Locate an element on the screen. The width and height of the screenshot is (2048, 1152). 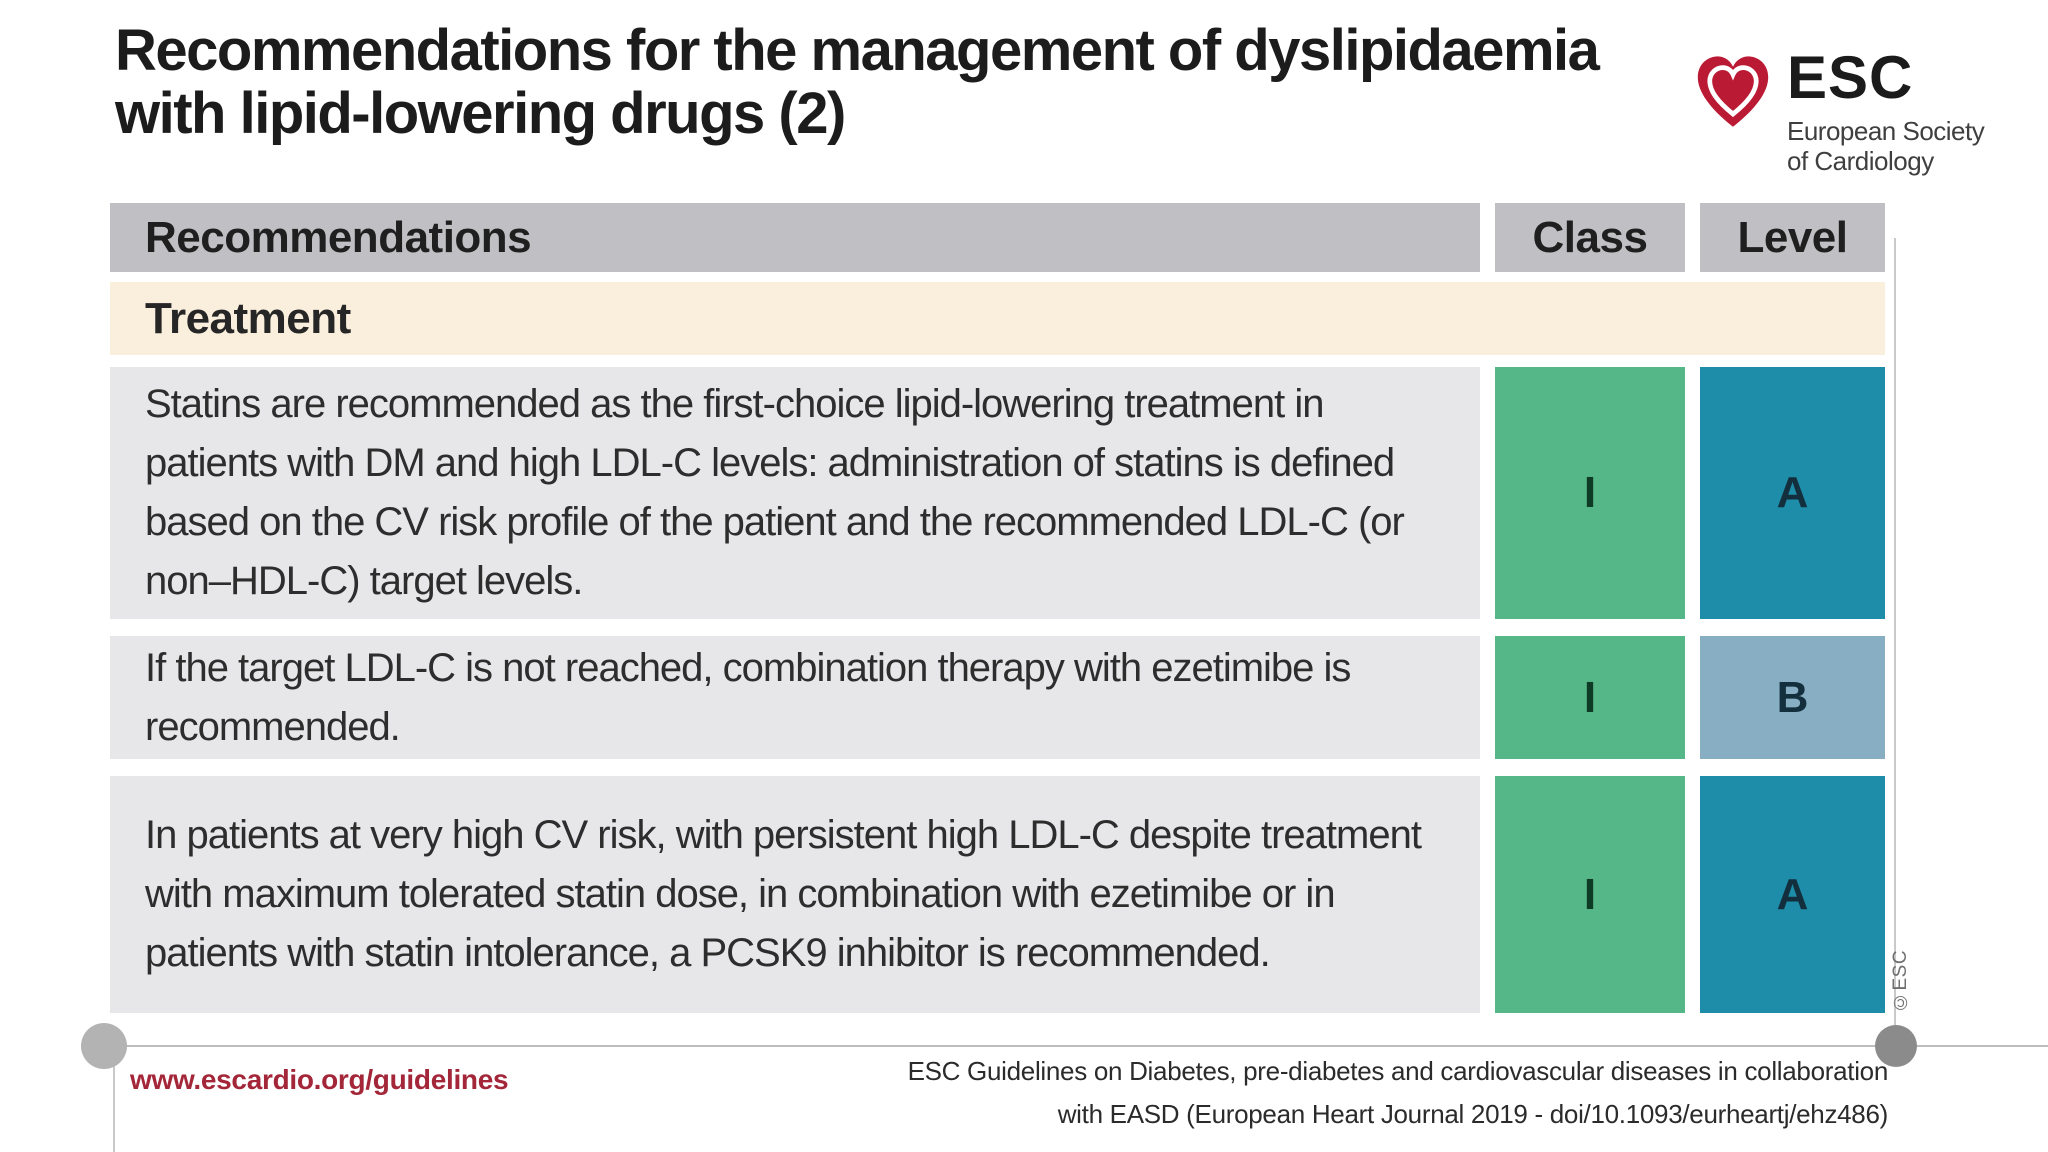
guidelines-link: www.escardio.org/guidelines is located at coordinates (319, 1079).